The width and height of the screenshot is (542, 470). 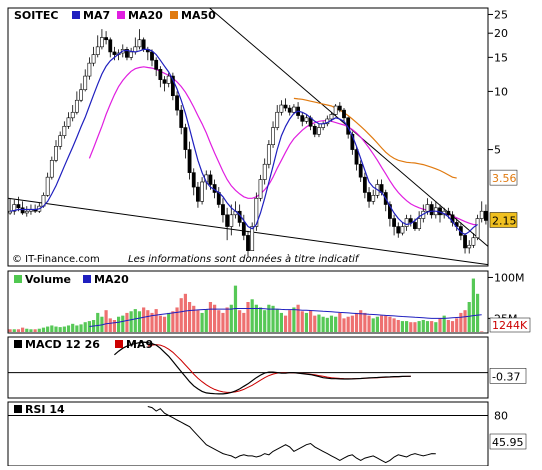 What do you see at coordinates (96, 15) in the screenshot?
I see `legend-label: MA7` at bounding box center [96, 15].